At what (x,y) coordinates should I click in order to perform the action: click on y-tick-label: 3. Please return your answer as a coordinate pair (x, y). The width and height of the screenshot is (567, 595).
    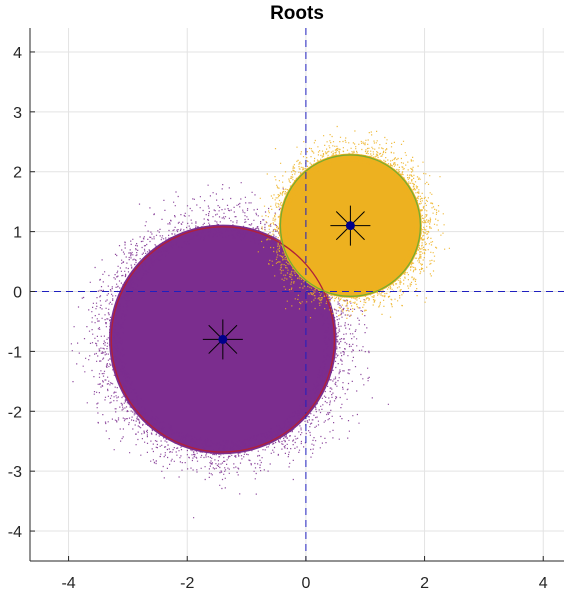
    Looking at the image, I should click on (17, 113).